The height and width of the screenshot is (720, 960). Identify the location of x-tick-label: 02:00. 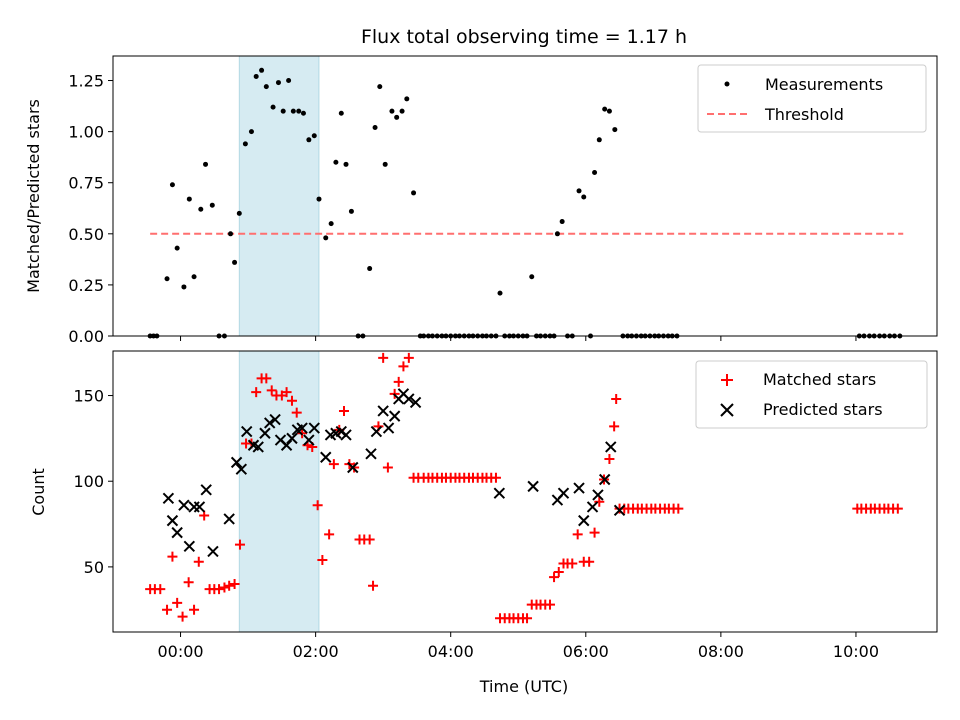
(316, 651).